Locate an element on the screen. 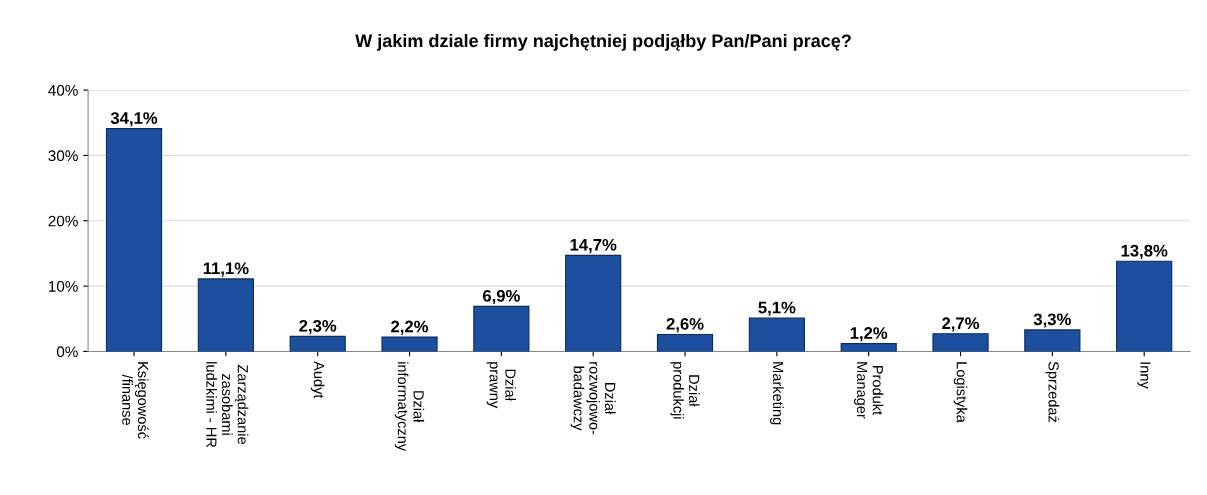 This screenshot has width=1207, height=495. data-label: 1,2% is located at coordinates (869, 334).